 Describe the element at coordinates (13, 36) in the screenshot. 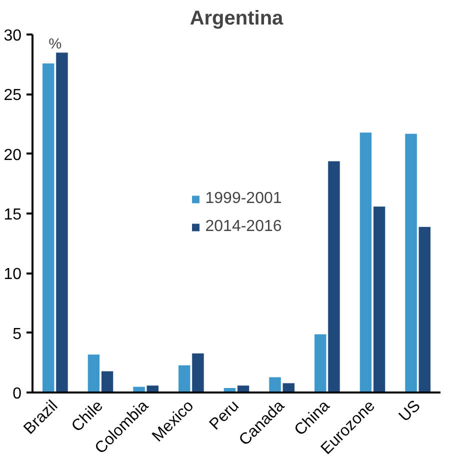

I see `y-tick-label: 30` at that location.